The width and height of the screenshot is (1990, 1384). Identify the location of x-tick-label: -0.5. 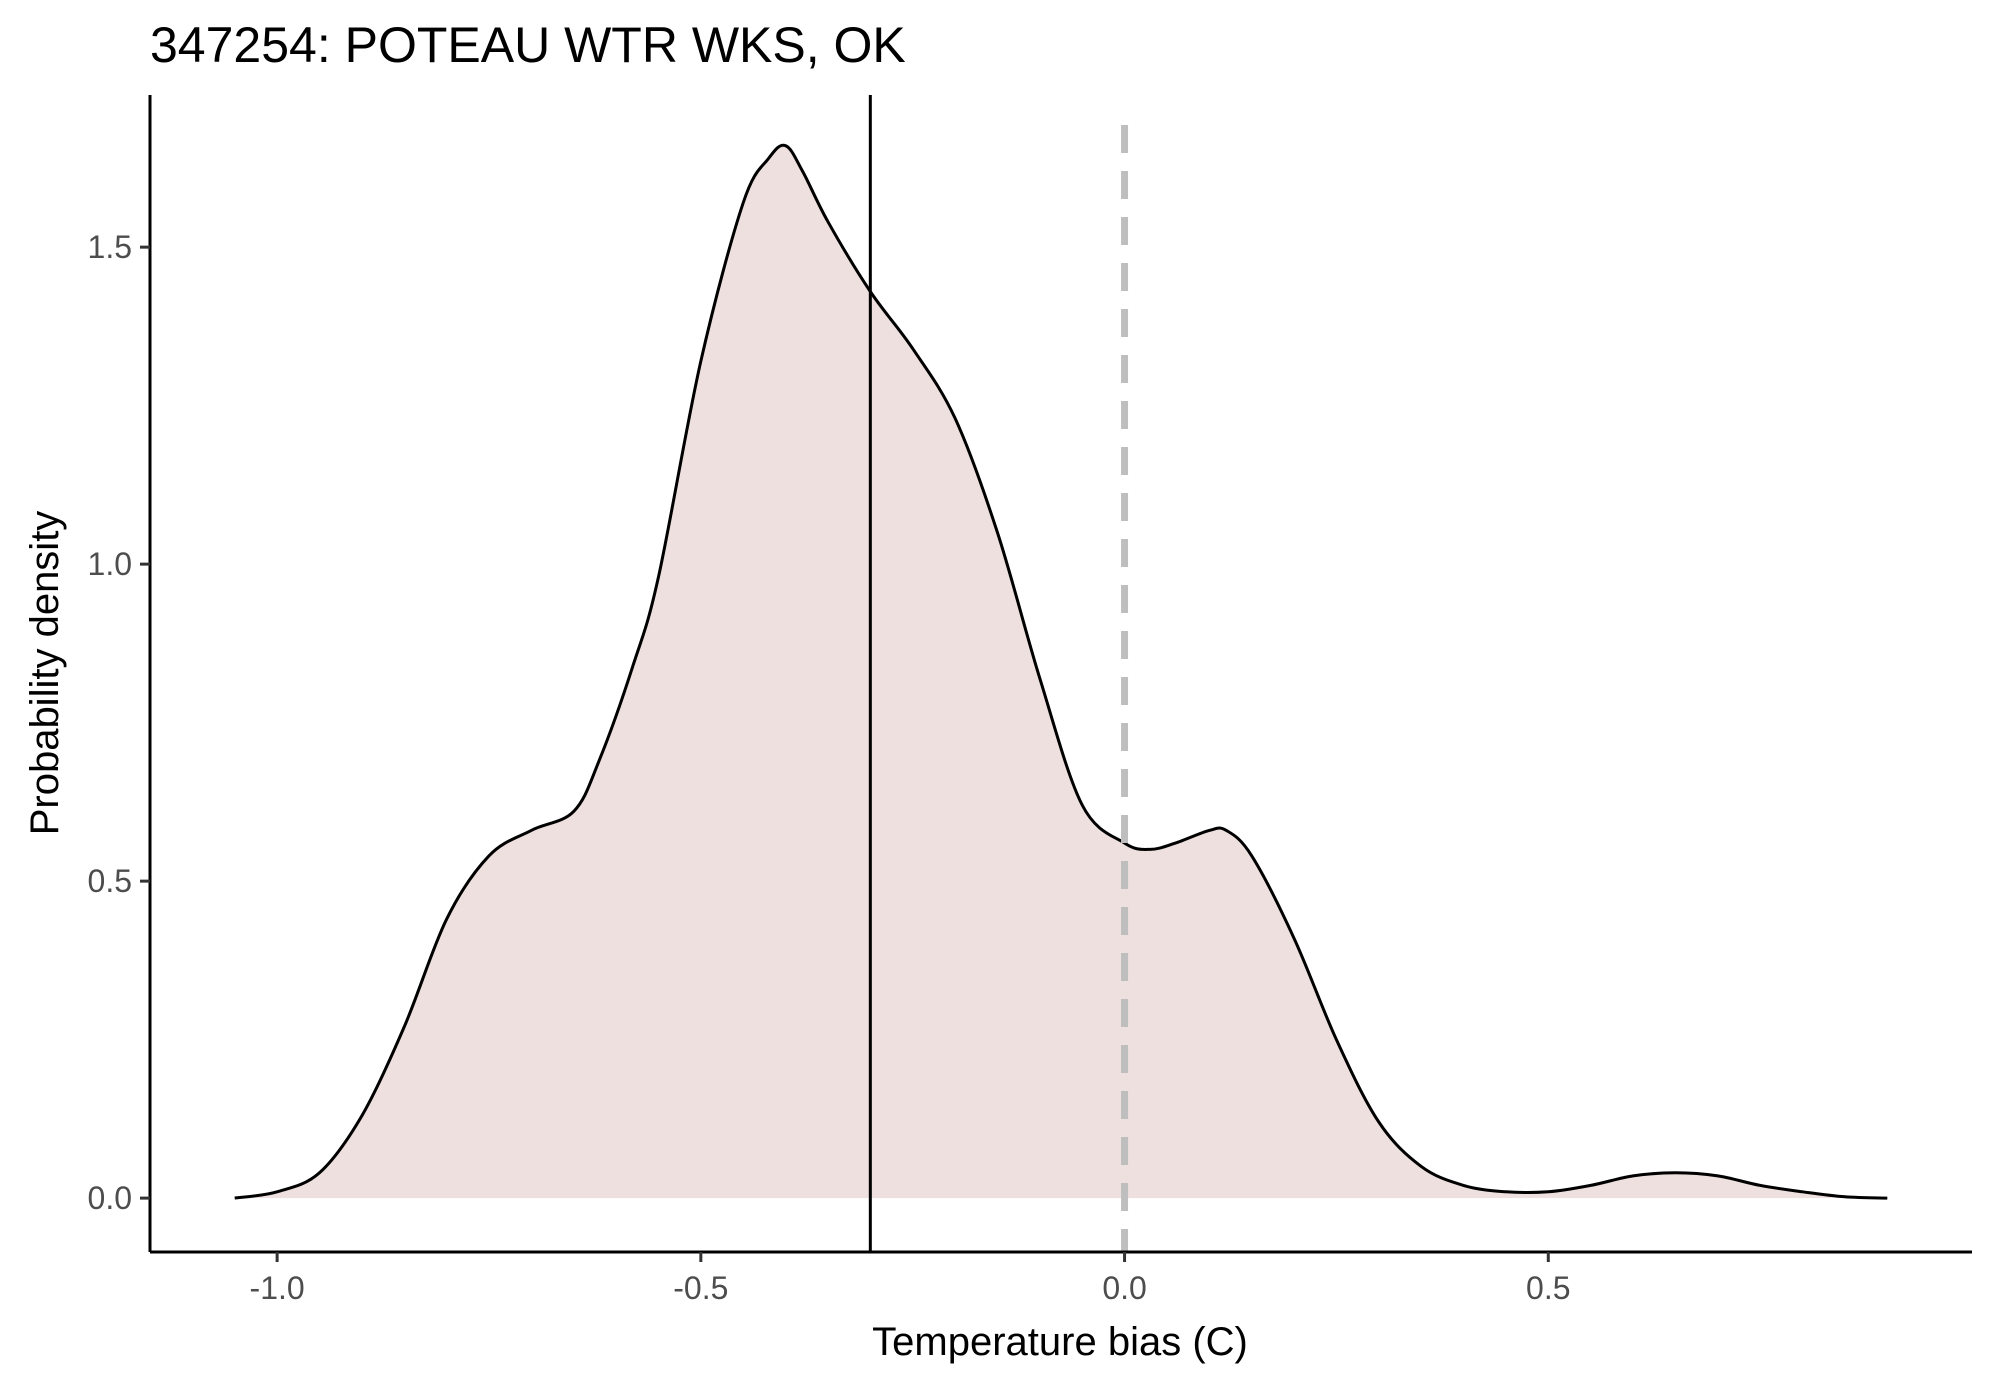
(700, 1288).